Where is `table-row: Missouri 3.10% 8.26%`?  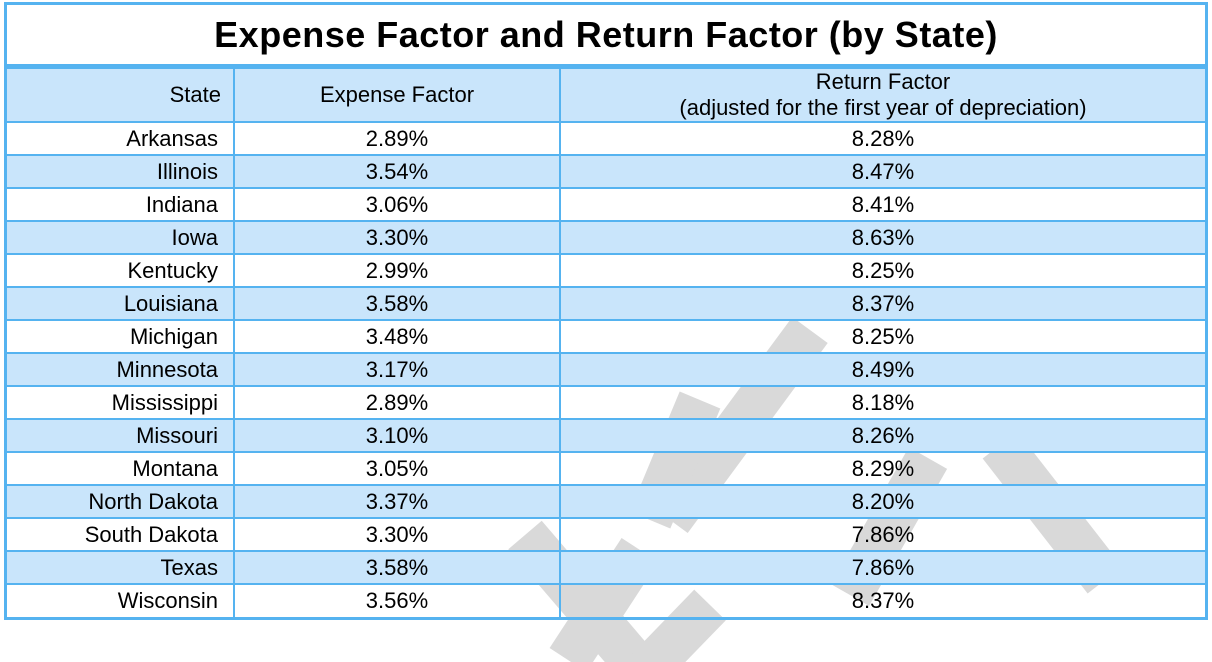 table-row: Missouri 3.10% 8.26% is located at coordinates (606, 435).